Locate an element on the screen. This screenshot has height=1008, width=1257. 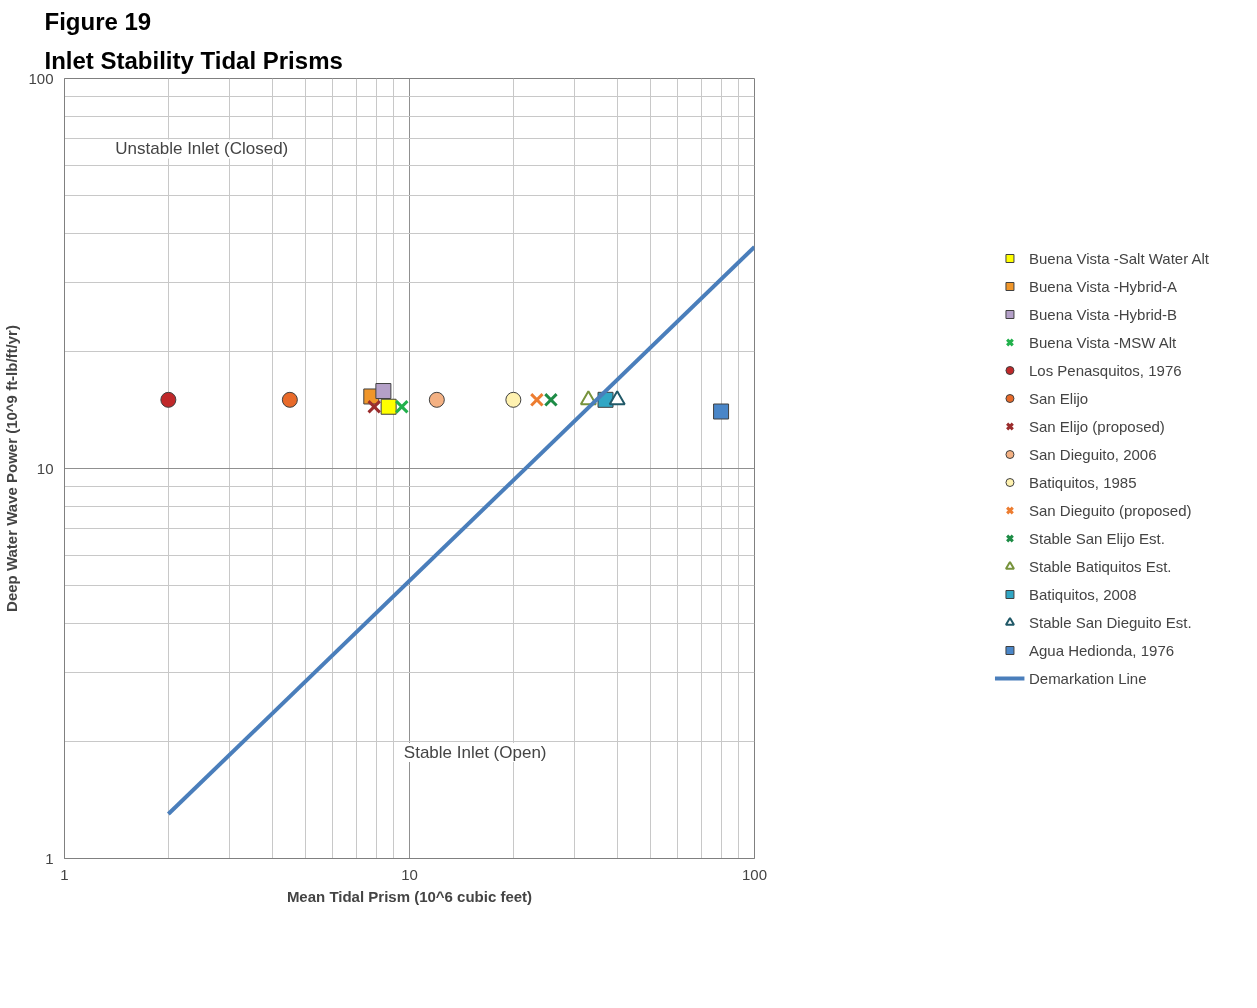
chart-title: Figure 19 is located at coordinates (98, 21).